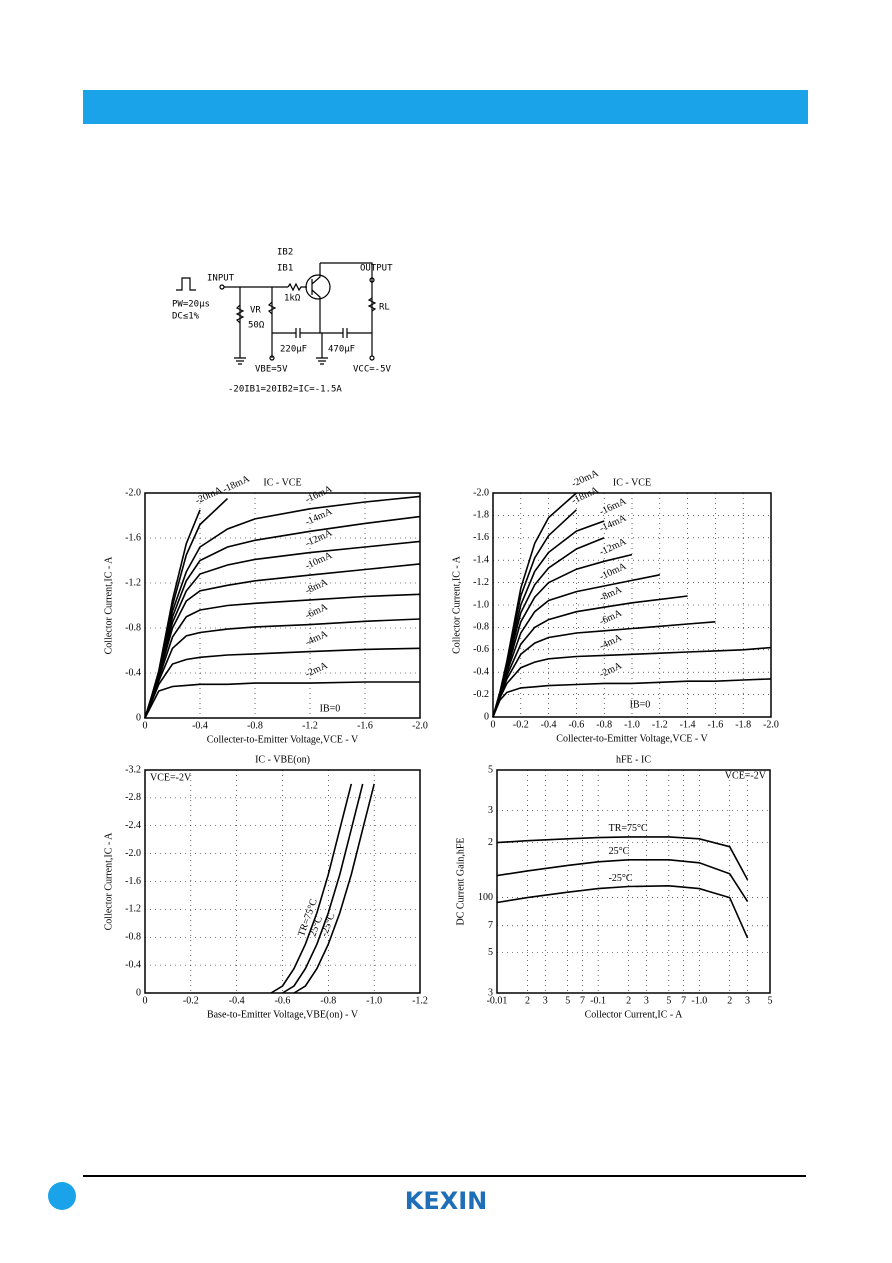 The image size is (892, 1263). Describe the element at coordinates (446, 1201) in the screenshot. I see `logo: KEXIN` at that location.